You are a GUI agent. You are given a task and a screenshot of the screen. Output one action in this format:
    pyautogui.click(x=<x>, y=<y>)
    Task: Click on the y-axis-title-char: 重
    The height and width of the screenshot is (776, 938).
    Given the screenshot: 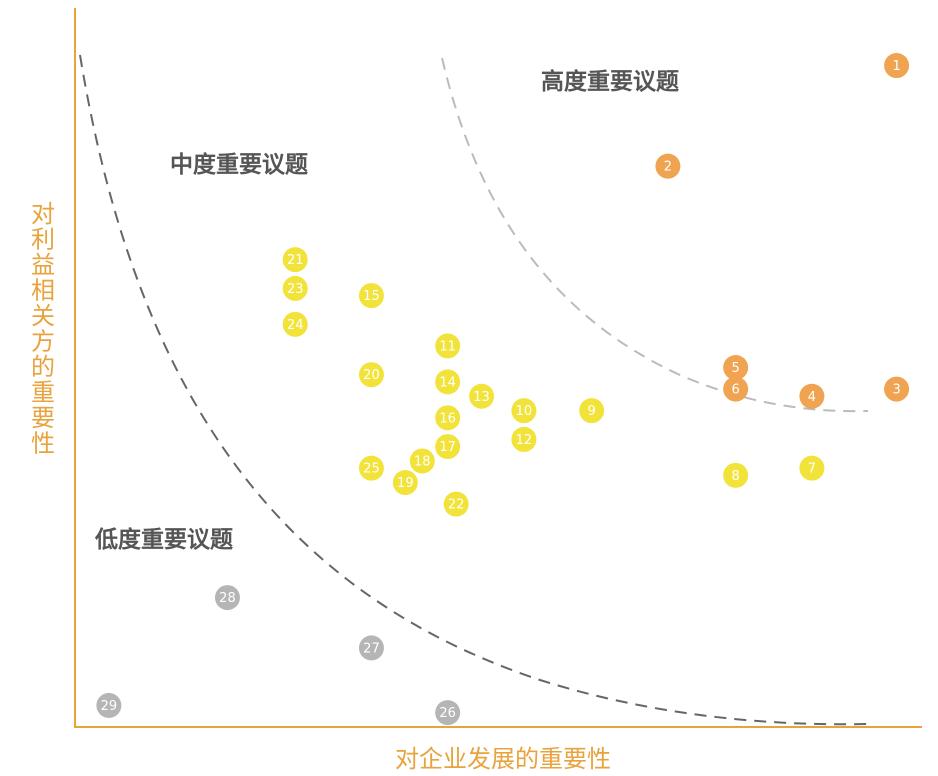 What is the action you would take?
    pyautogui.click(x=43, y=393)
    